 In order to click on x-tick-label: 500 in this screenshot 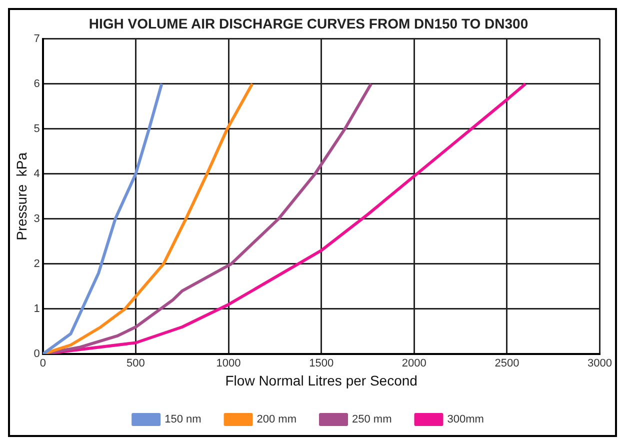, I will do `click(135, 364)`.